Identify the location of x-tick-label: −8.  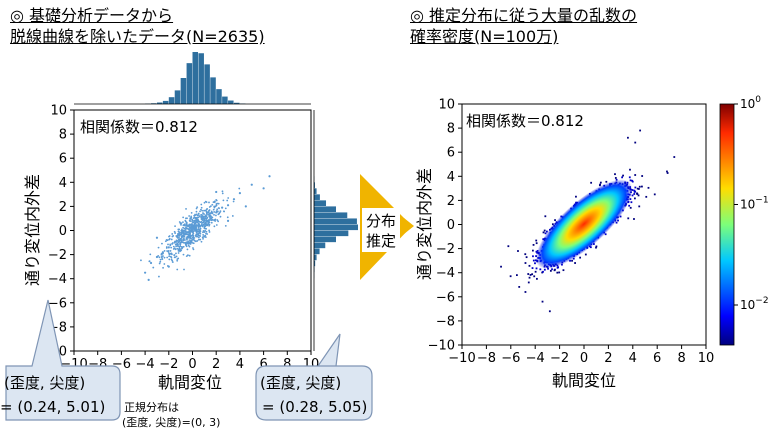
(486, 358).